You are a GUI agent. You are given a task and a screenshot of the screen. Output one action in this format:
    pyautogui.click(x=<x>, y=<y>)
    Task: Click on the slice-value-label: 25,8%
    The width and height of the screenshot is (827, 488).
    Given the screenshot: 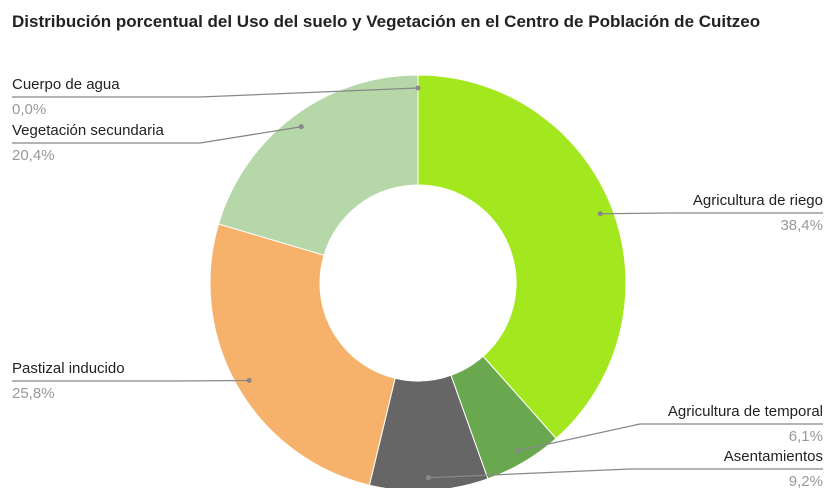 What is the action you would take?
    pyautogui.click(x=33, y=393)
    